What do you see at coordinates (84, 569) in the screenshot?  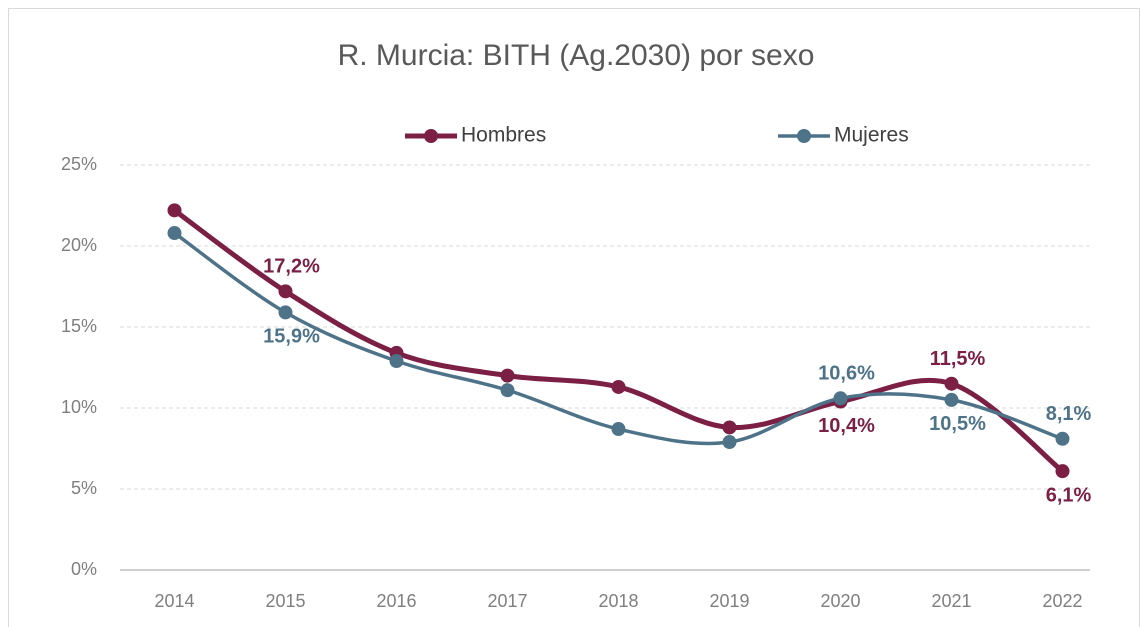 I see `y-tick-label: 0%` at bounding box center [84, 569].